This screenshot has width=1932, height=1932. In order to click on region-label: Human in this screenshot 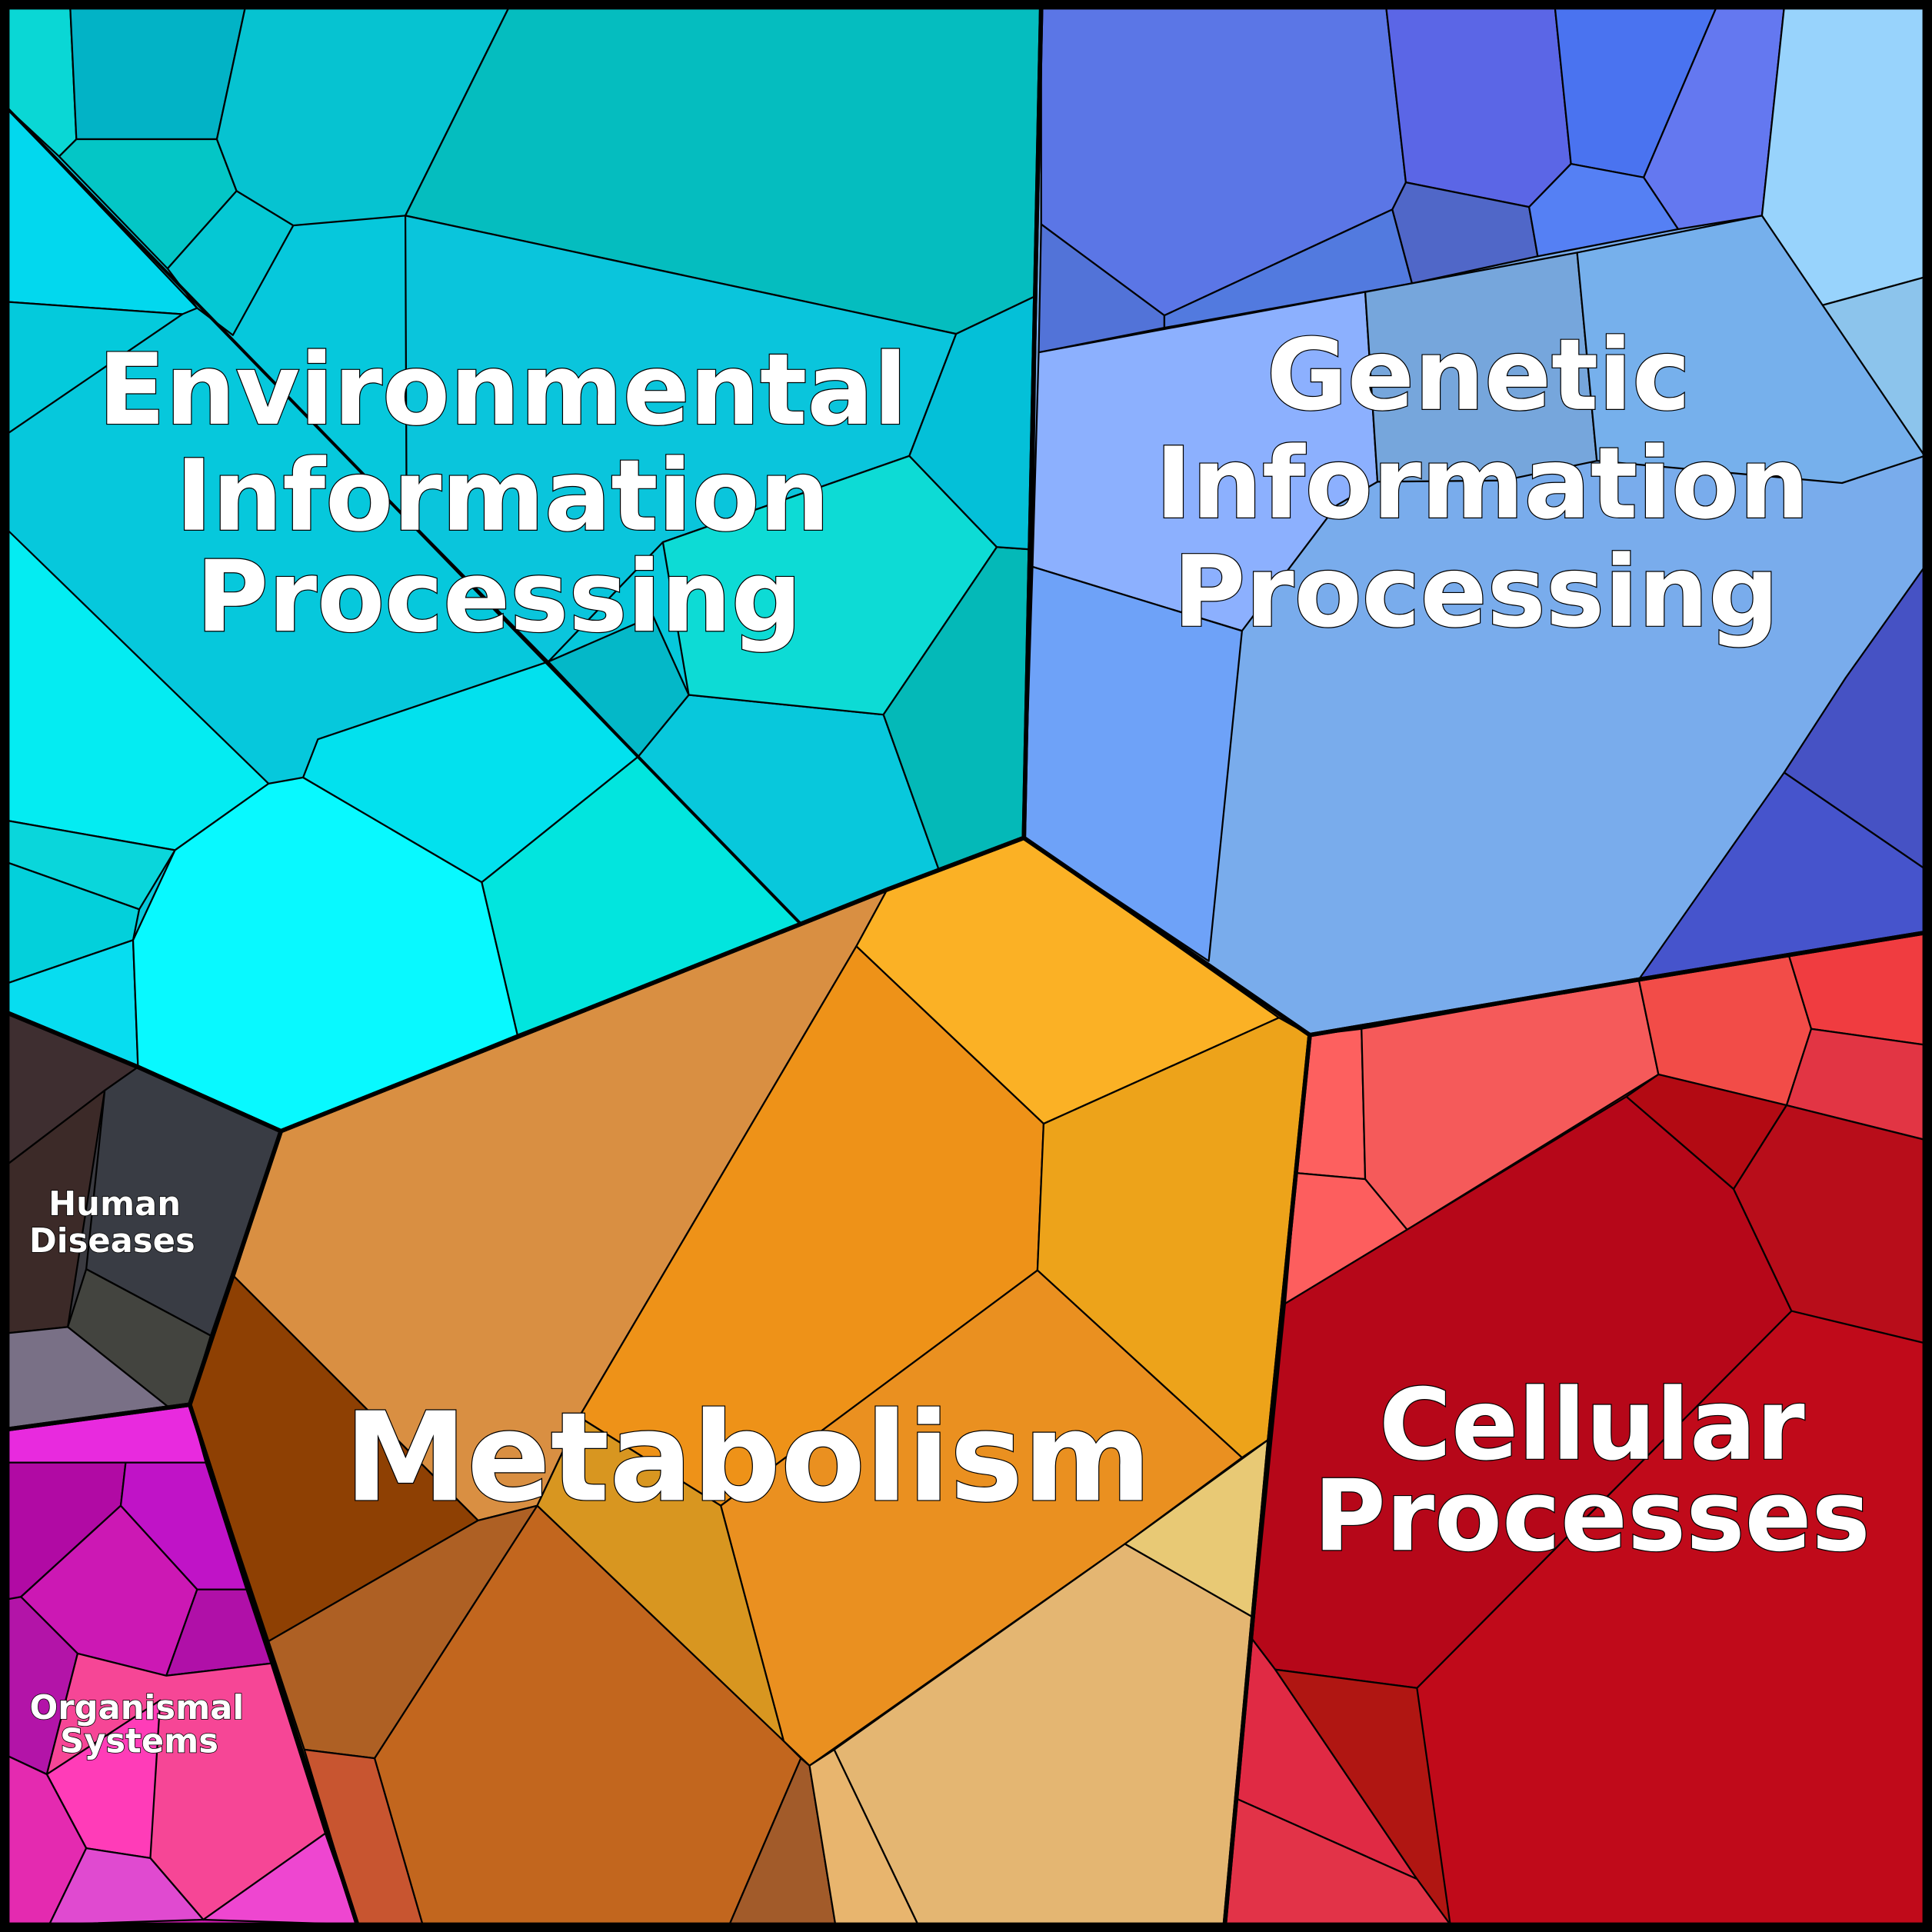, I will do `click(114, 1204)`.